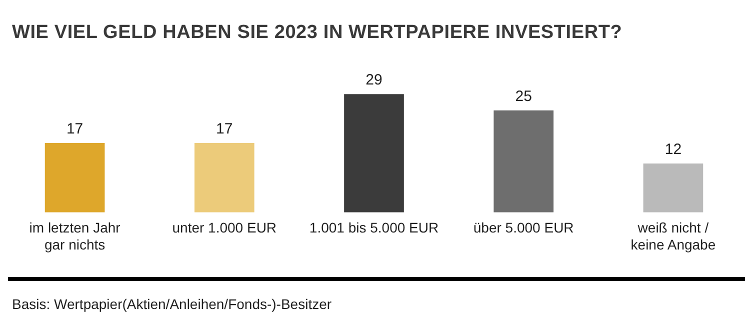 This screenshot has height=330, width=753. Describe the element at coordinates (673, 236) in the screenshot. I see `x-tick-label: weiß nicht / keine Angabe` at that location.